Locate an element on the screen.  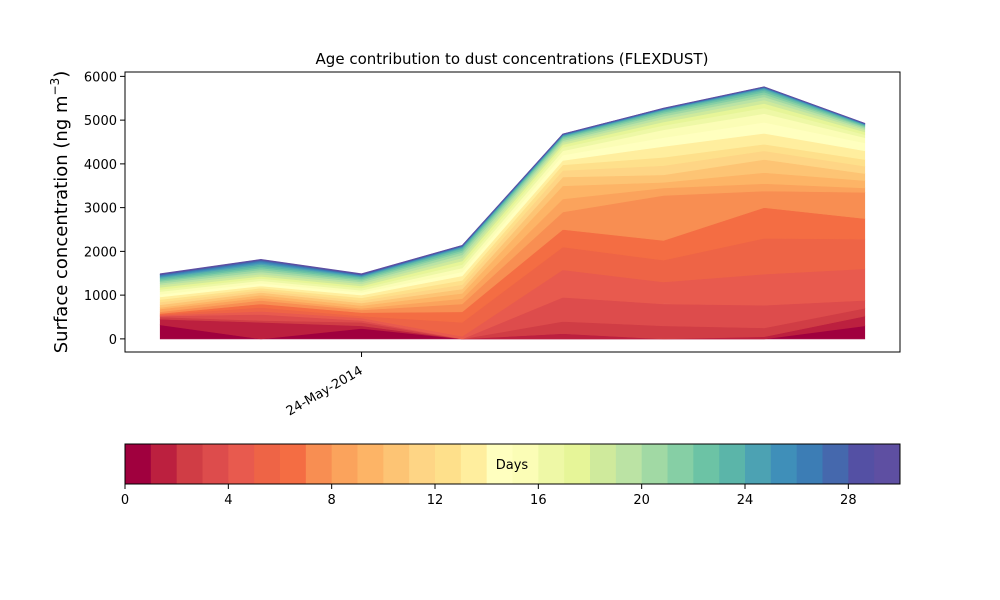
colorbar-tick-label: 20 is located at coordinates (641, 500).